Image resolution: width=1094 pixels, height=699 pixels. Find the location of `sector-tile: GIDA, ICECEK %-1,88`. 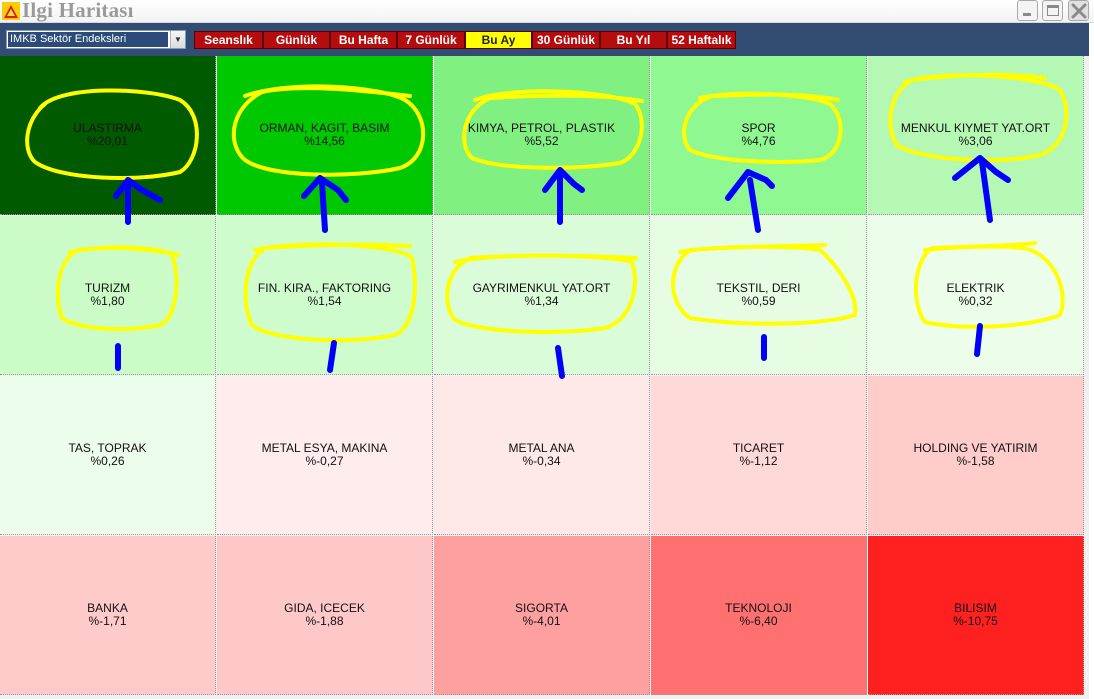

sector-tile: GIDA, ICECEK %-1,88 is located at coordinates (325, 615).